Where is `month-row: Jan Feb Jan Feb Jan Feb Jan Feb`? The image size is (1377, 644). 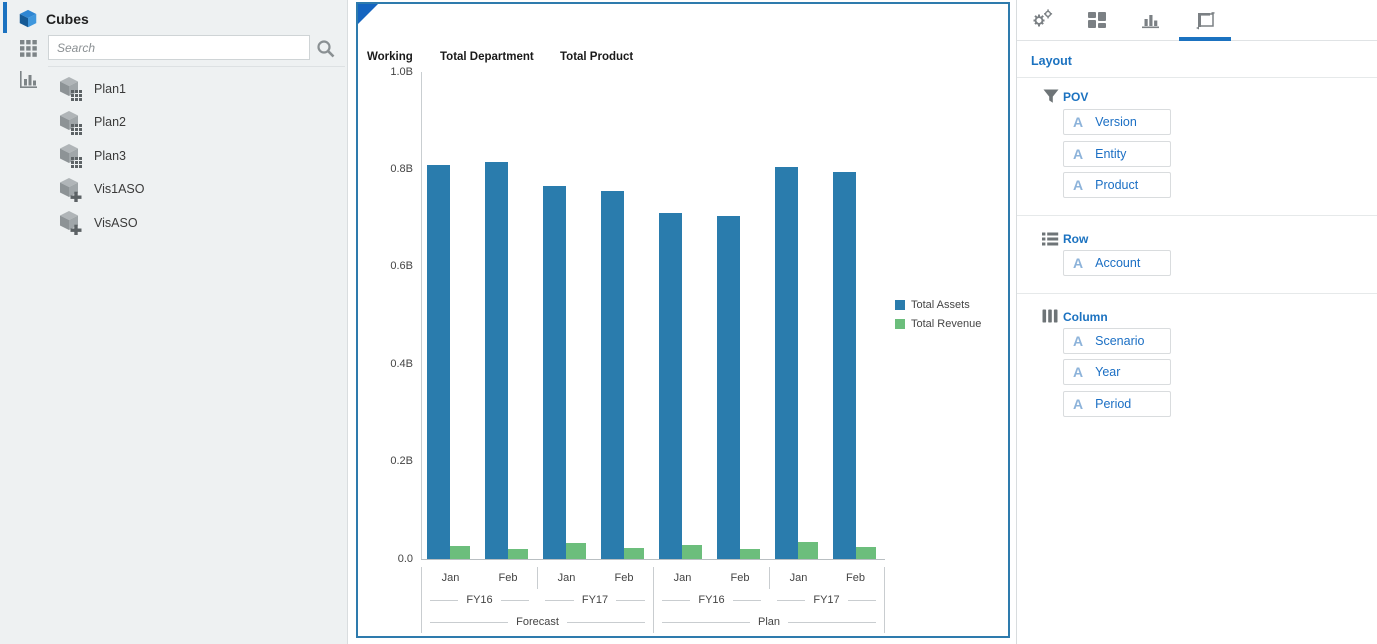
month-row: Jan Feb Jan Feb Jan Feb Jan Feb is located at coordinates (653, 578).